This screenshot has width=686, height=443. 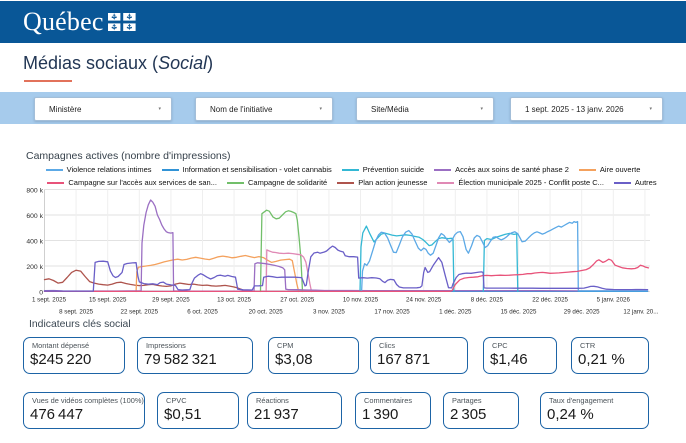 What do you see at coordinates (392, 311) in the screenshot?
I see `svg-text: 17 nov. 2025` at bounding box center [392, 311].